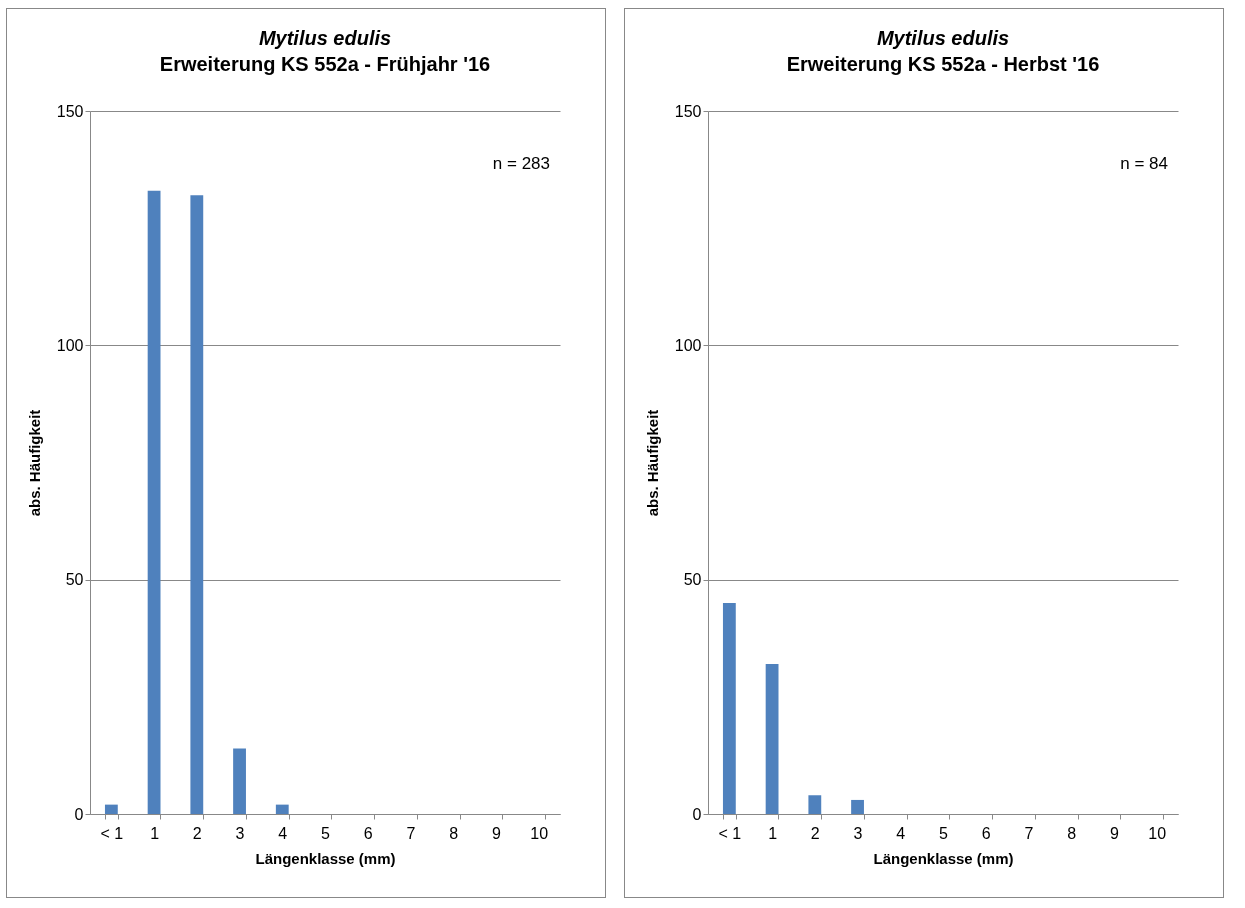 This screenshot has width=1245, height=908. I want to click on chart-subtitle: Erweiterung KS 552a - Herbst '16, so click(943, 64).